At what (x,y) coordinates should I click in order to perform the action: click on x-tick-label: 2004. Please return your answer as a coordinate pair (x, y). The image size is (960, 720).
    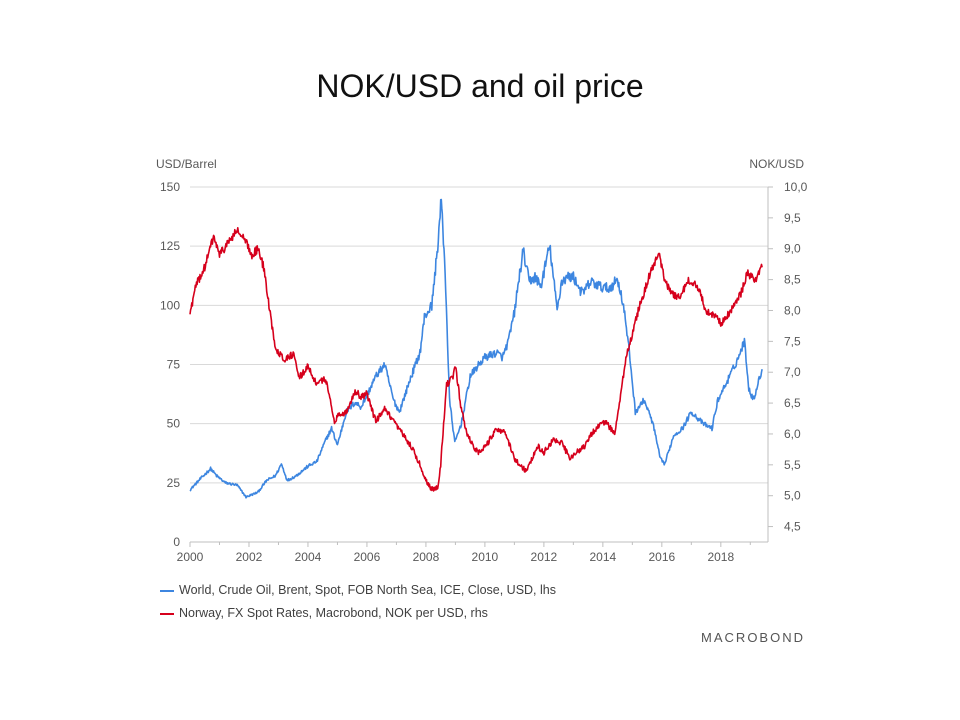
    Looking at the image, I should click on (308, 557).